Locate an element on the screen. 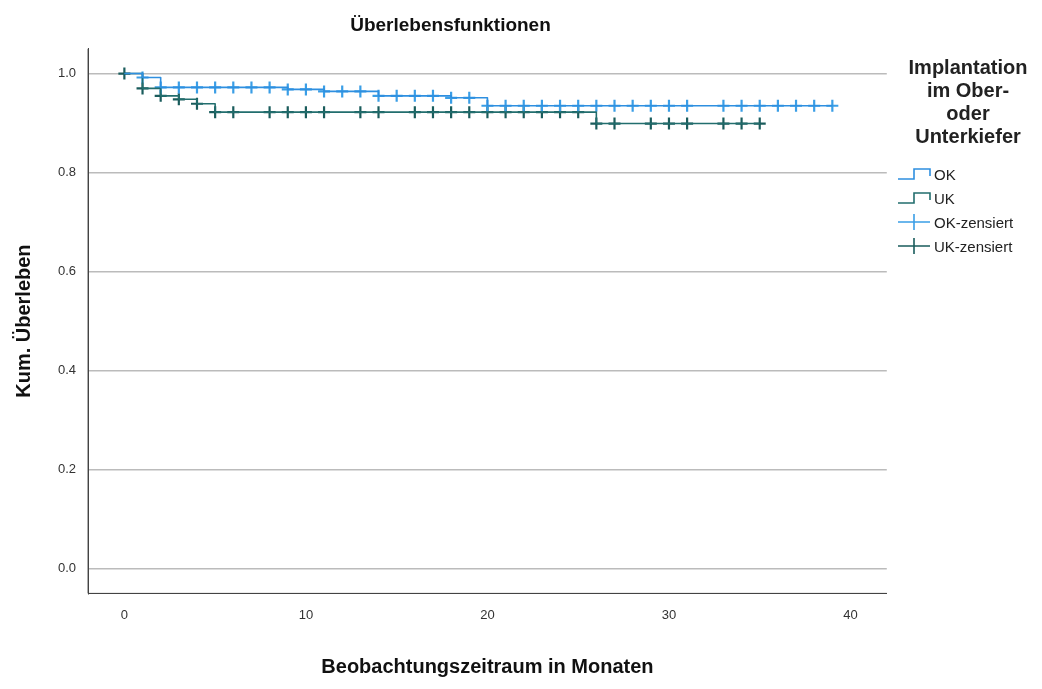 Image resolution: width=1042 pixels, height=689 pixels. y-tick-label: 0.8 is located at coordinates (67, 172).